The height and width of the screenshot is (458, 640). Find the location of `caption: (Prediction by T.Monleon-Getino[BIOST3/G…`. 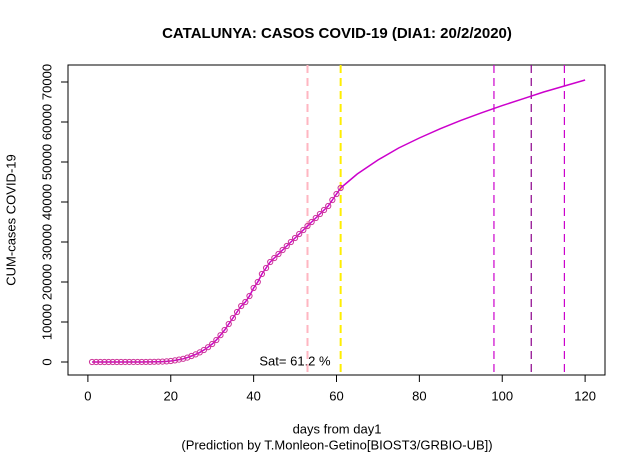

caption: (Prediction by T.Monleon-Getino[BIOST3/G… is located at coordinates (336, 444).